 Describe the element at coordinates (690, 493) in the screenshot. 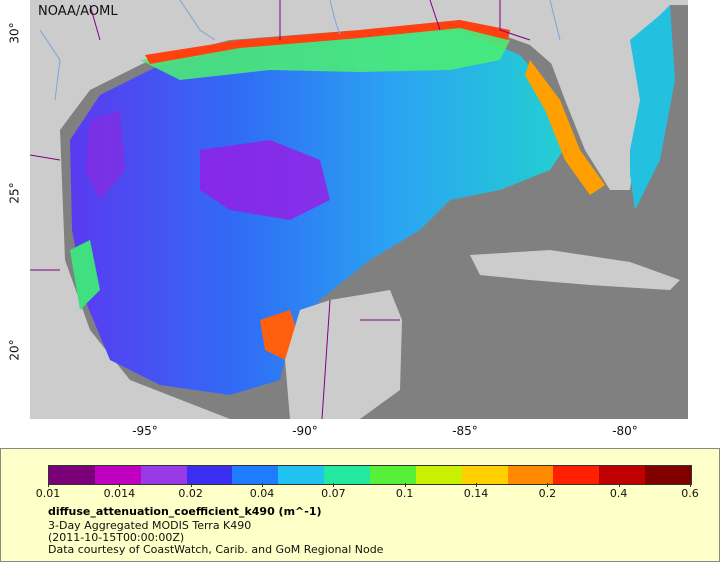

I see `colorbar-tick-label: 0.6` at that location.